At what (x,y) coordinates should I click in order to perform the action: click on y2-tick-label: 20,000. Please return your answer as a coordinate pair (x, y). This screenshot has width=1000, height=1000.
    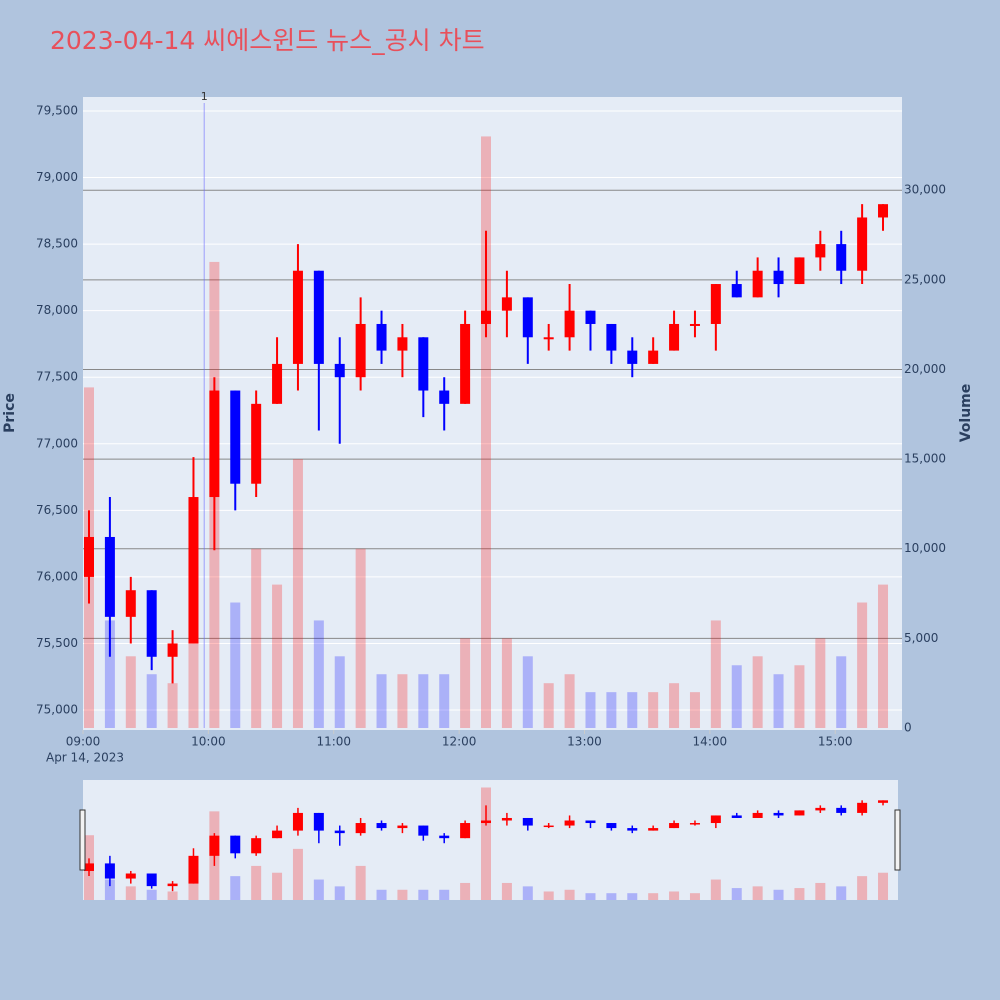
    Looking at the image, I should click on (925, 369).